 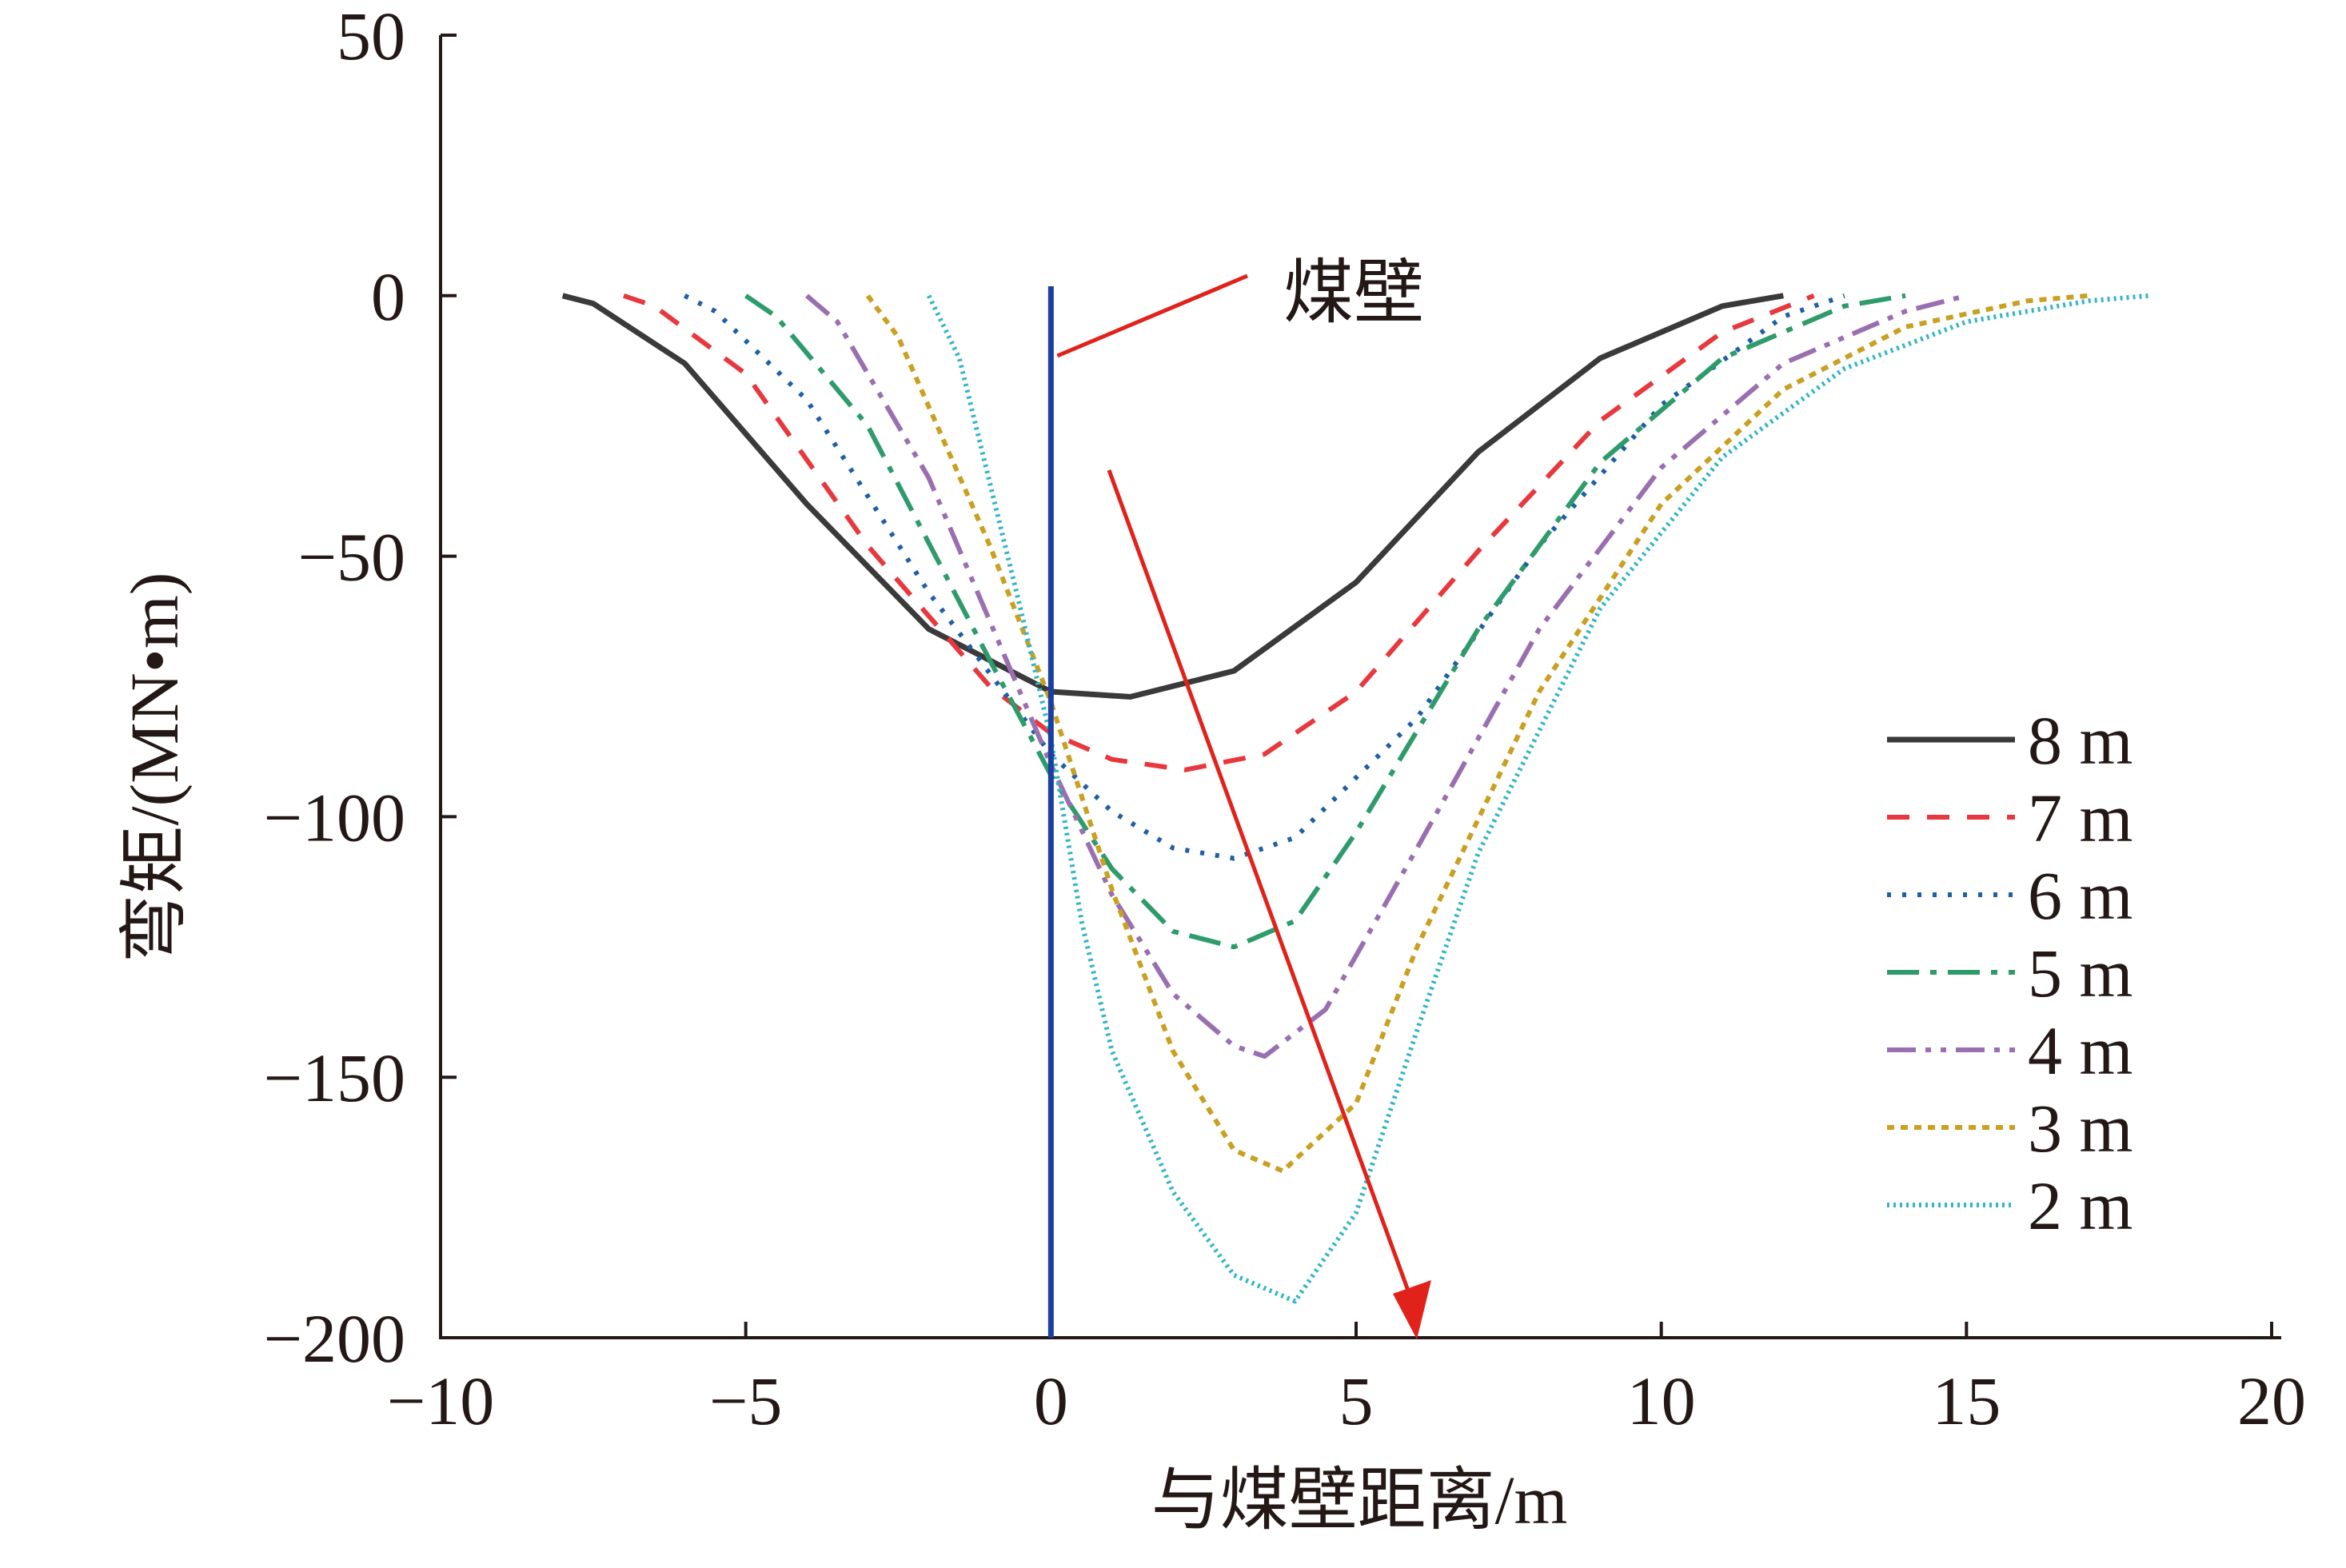 I want to click on legend-label: 3 m, so click(x=2080, y=1129).